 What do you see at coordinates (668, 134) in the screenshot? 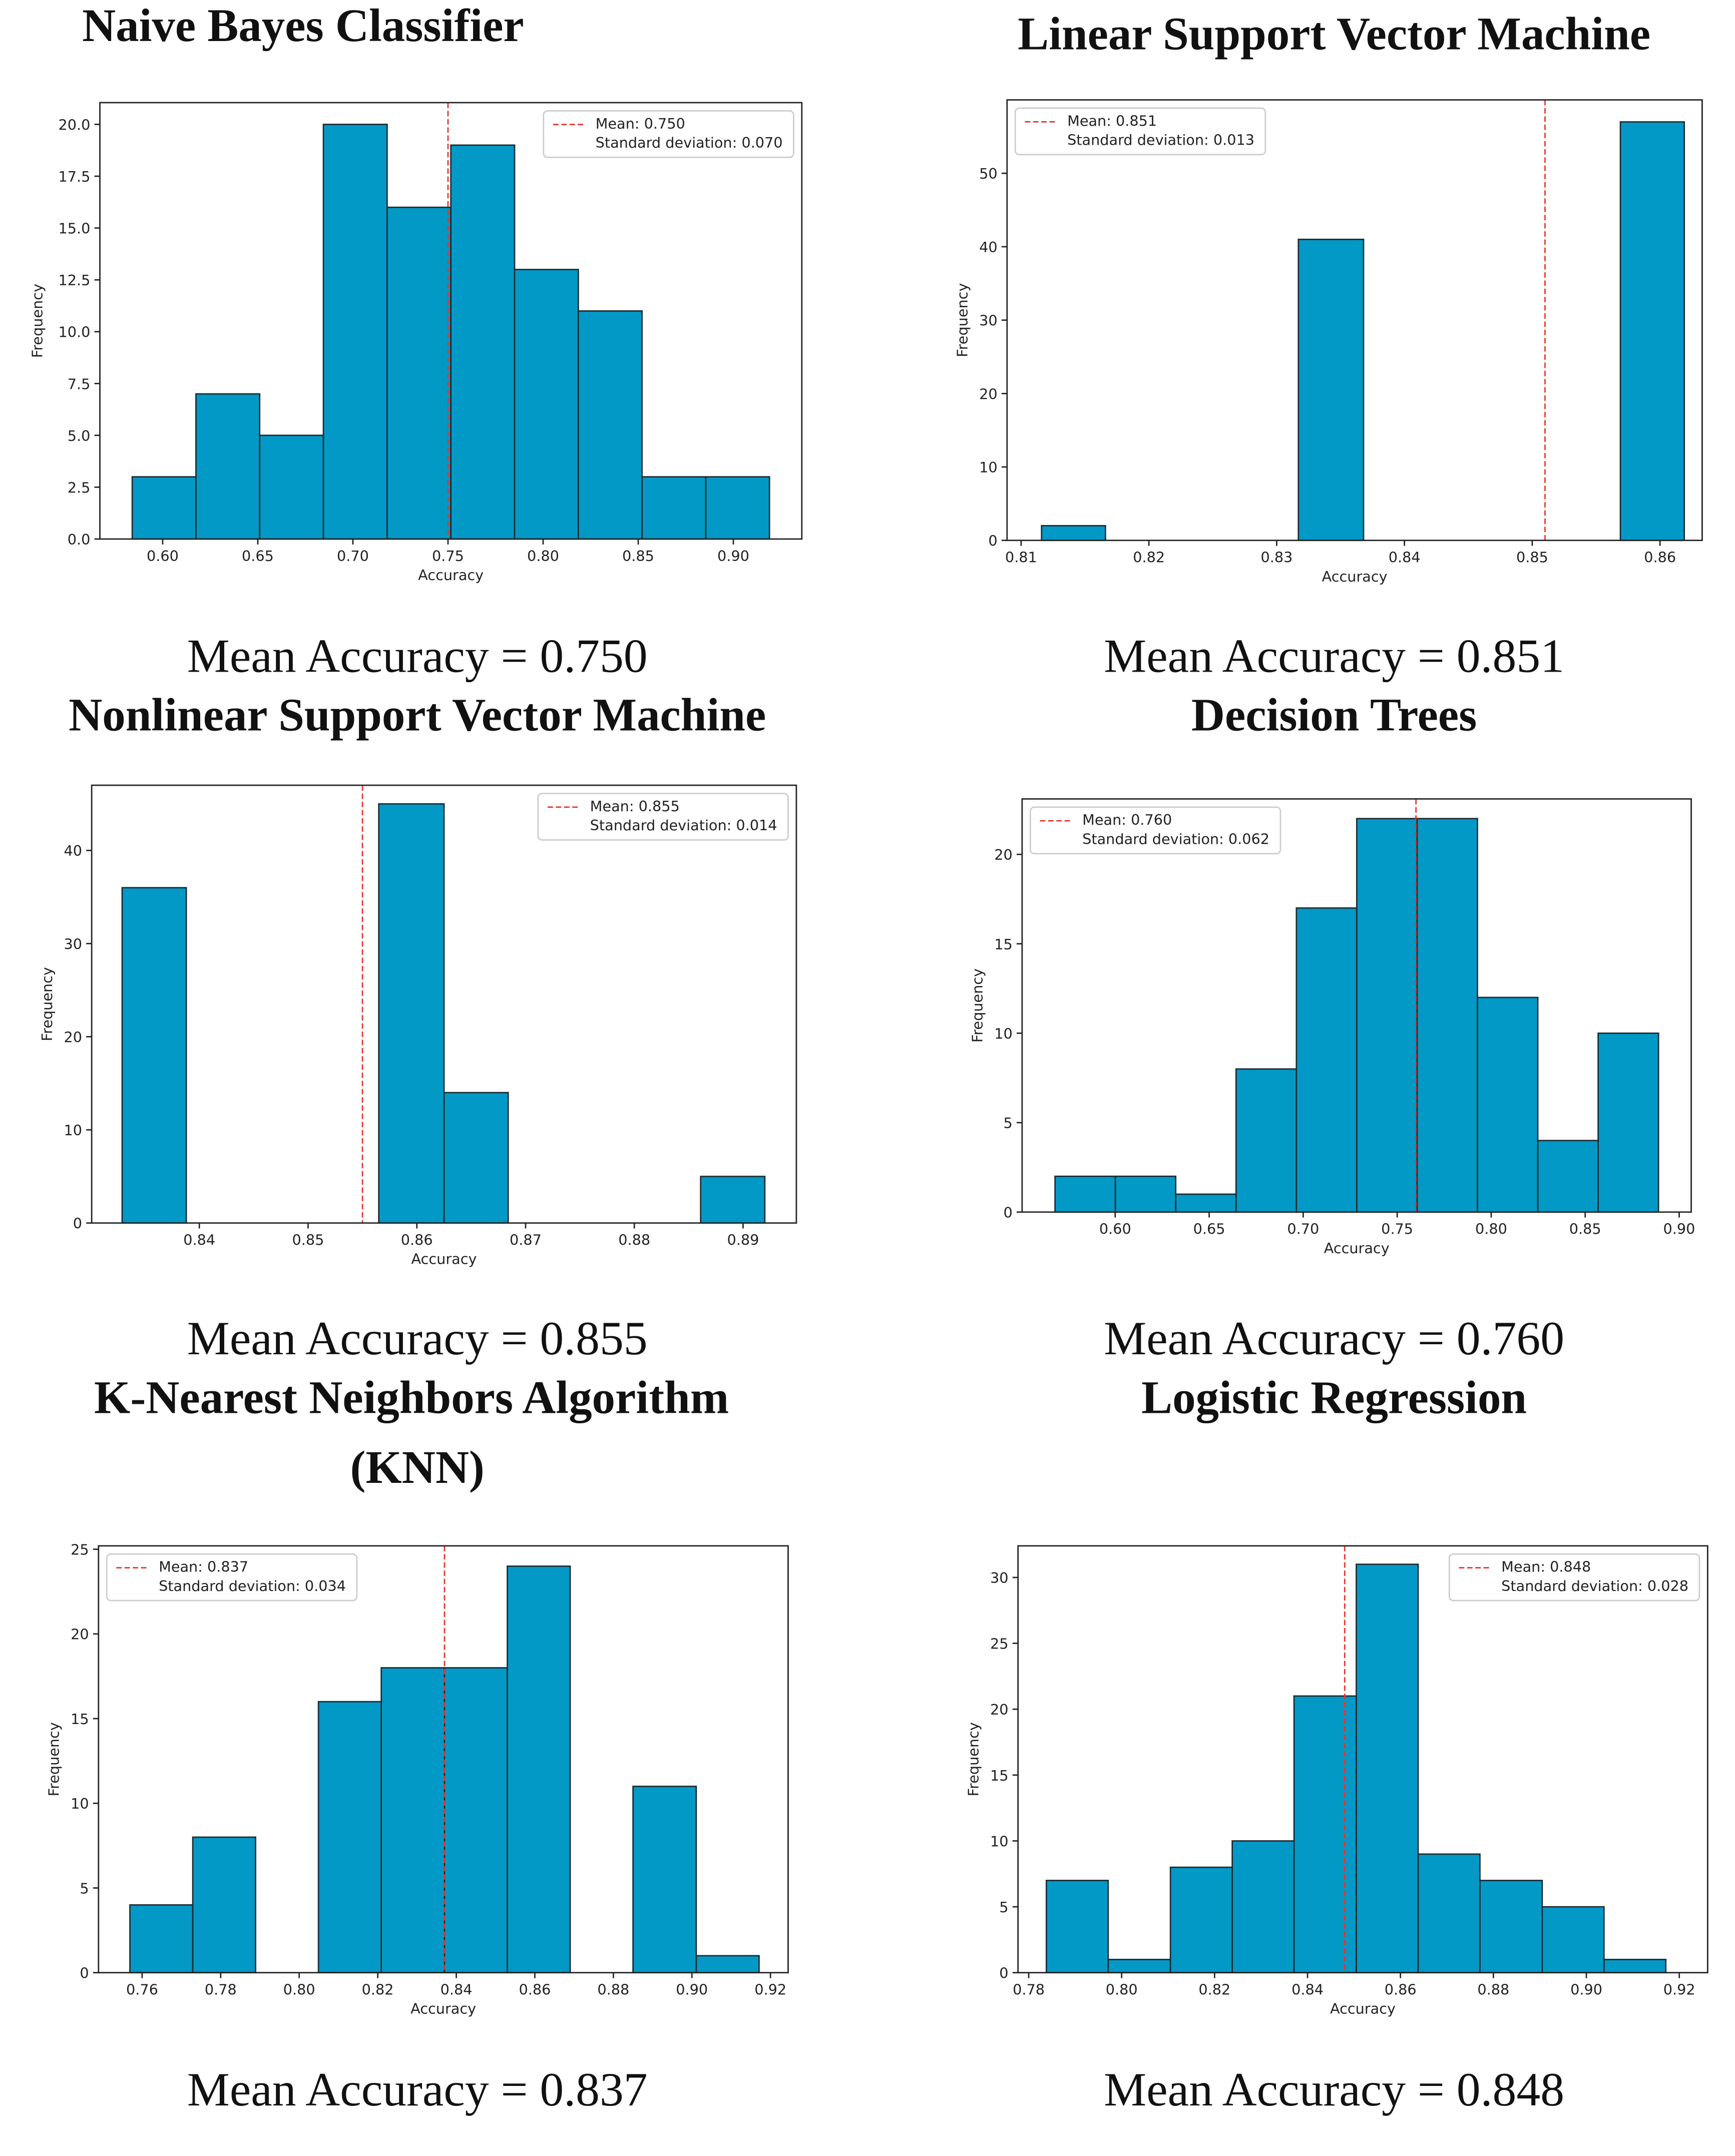
I see `legend: Mean: 0.750 Standard deviation: 0.070` at bounding box center [668, 134].